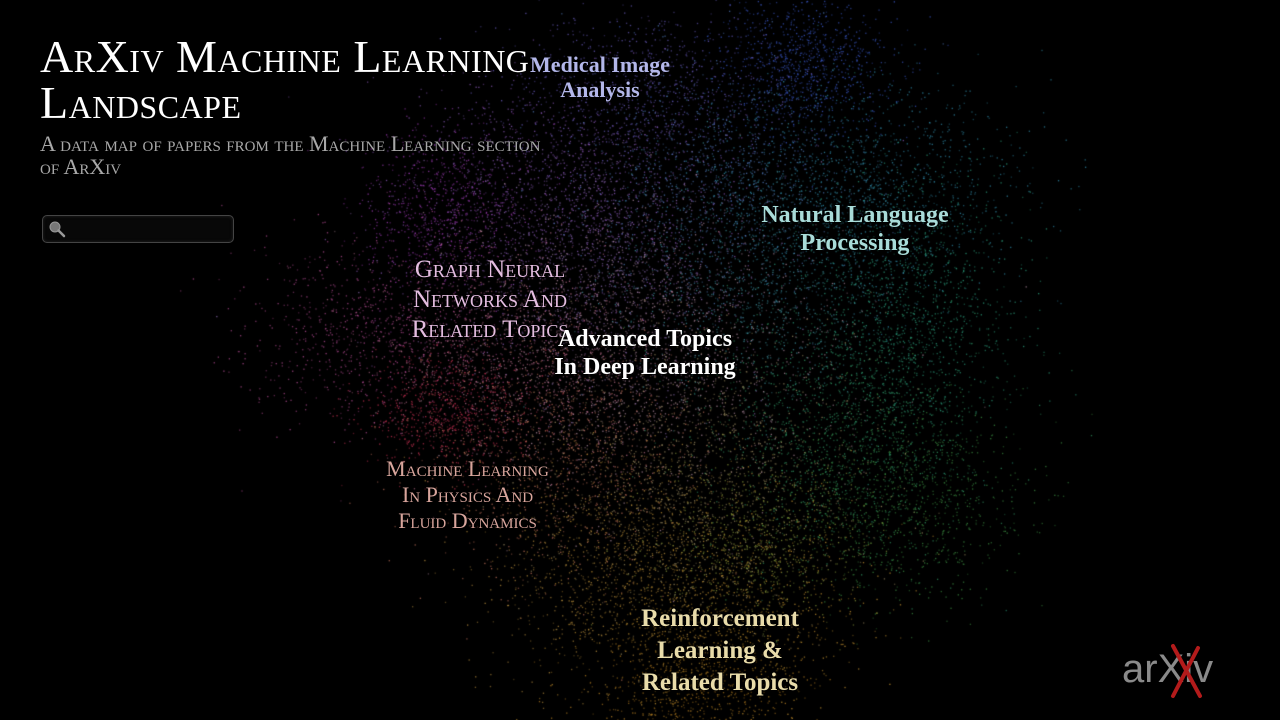  I want to click on search-box, so click(138, 229).